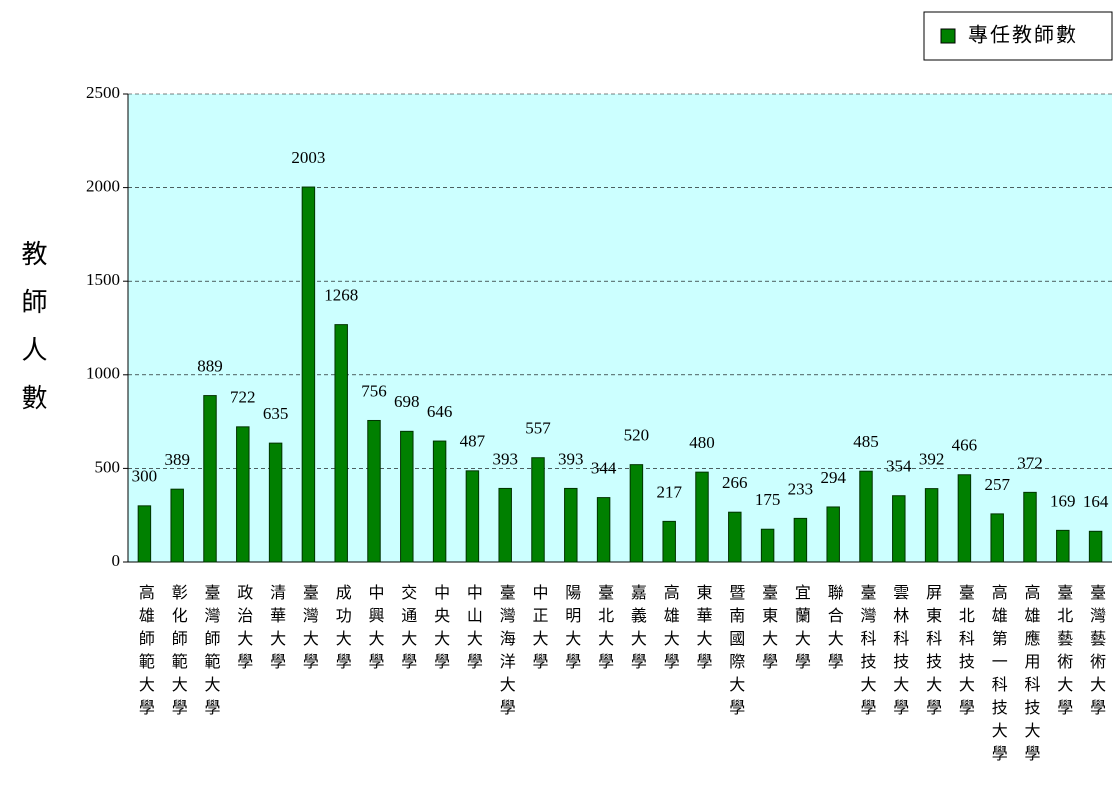 The image size is (1116, 798). What do you see at coordinates (604, 468) in the screenshot?
I see `value-label: 344` at bounding box center [604, 468].